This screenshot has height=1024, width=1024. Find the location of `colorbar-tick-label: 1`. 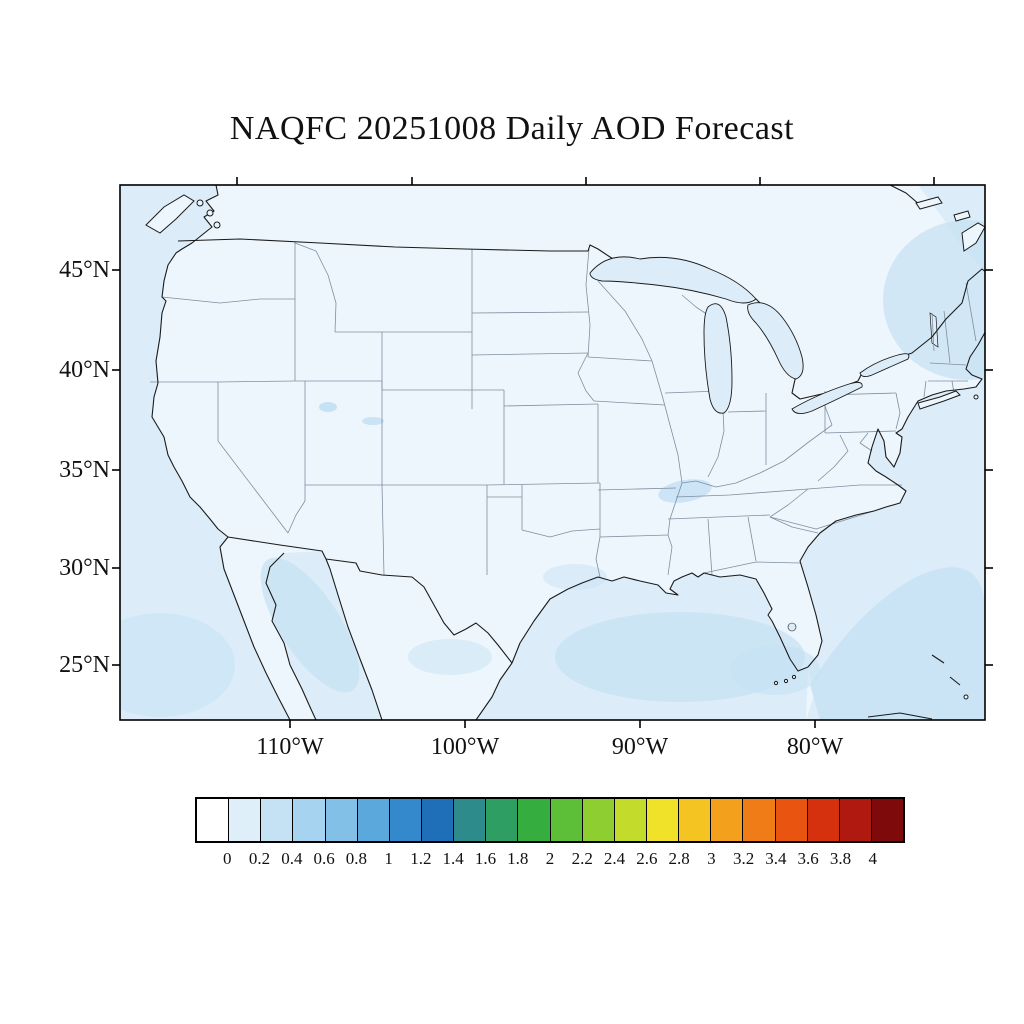

colorbar-tick-label: 1 is located at coordinates (388, 858).